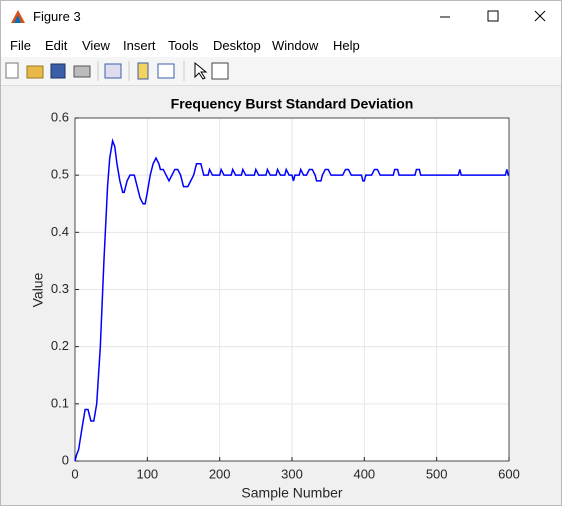  Describe the element at coordinates (60, 231) in the screenshot. I see `y-tick-label: 0.4` at that location.